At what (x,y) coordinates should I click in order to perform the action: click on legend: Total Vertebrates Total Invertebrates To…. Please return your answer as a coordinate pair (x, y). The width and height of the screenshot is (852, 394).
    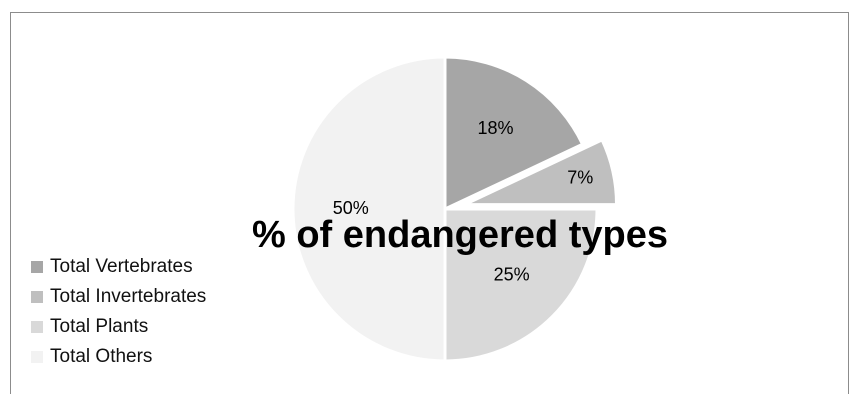
    Looking at the image, I should click on (118, 312).